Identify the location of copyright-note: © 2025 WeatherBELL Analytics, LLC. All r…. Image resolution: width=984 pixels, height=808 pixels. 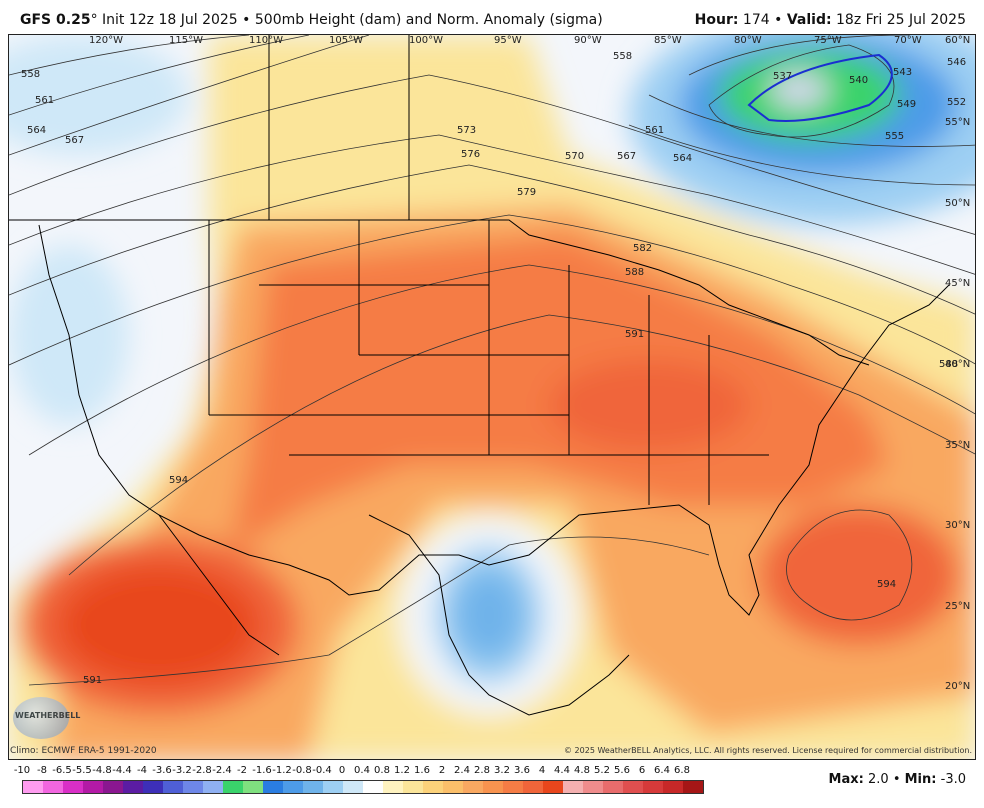
(768, 750).